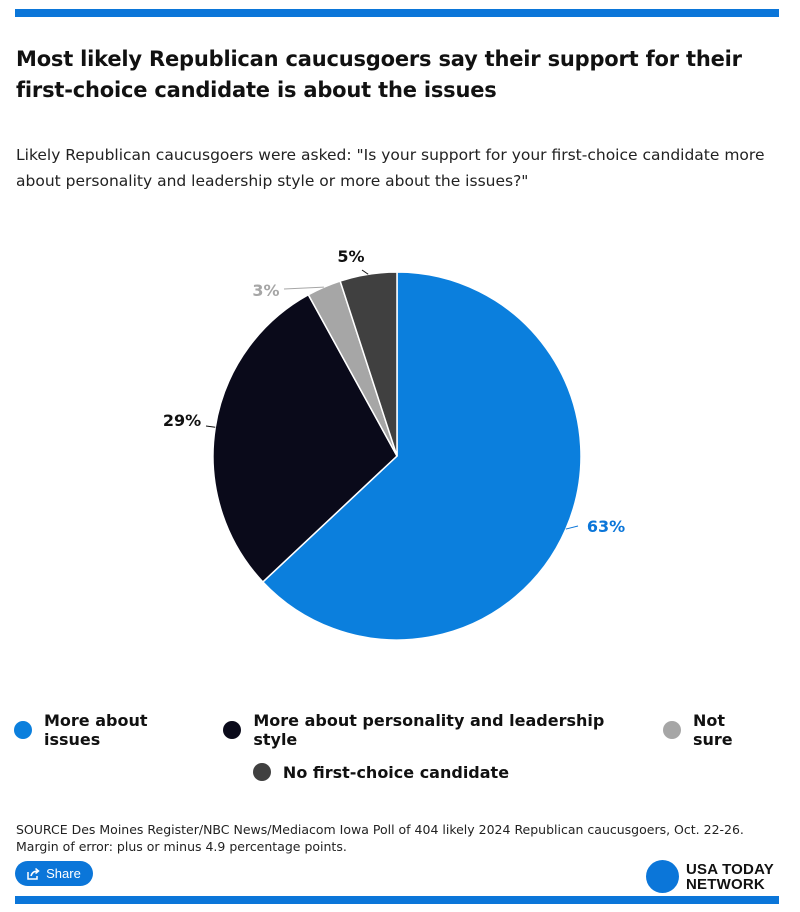  I want to click on legend-item-not-sure: Not sure, so click(715, 730).